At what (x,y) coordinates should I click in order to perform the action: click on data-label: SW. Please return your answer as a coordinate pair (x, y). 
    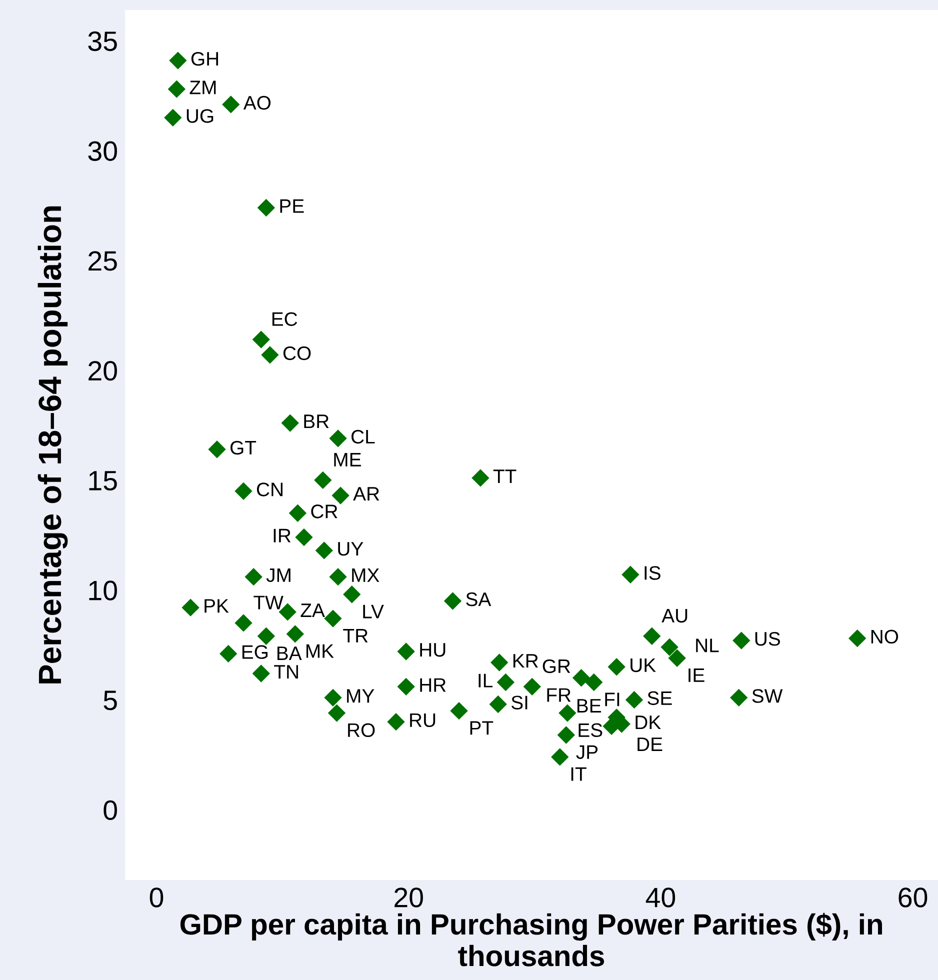
    Looking at the image, I should click on (767, 696).